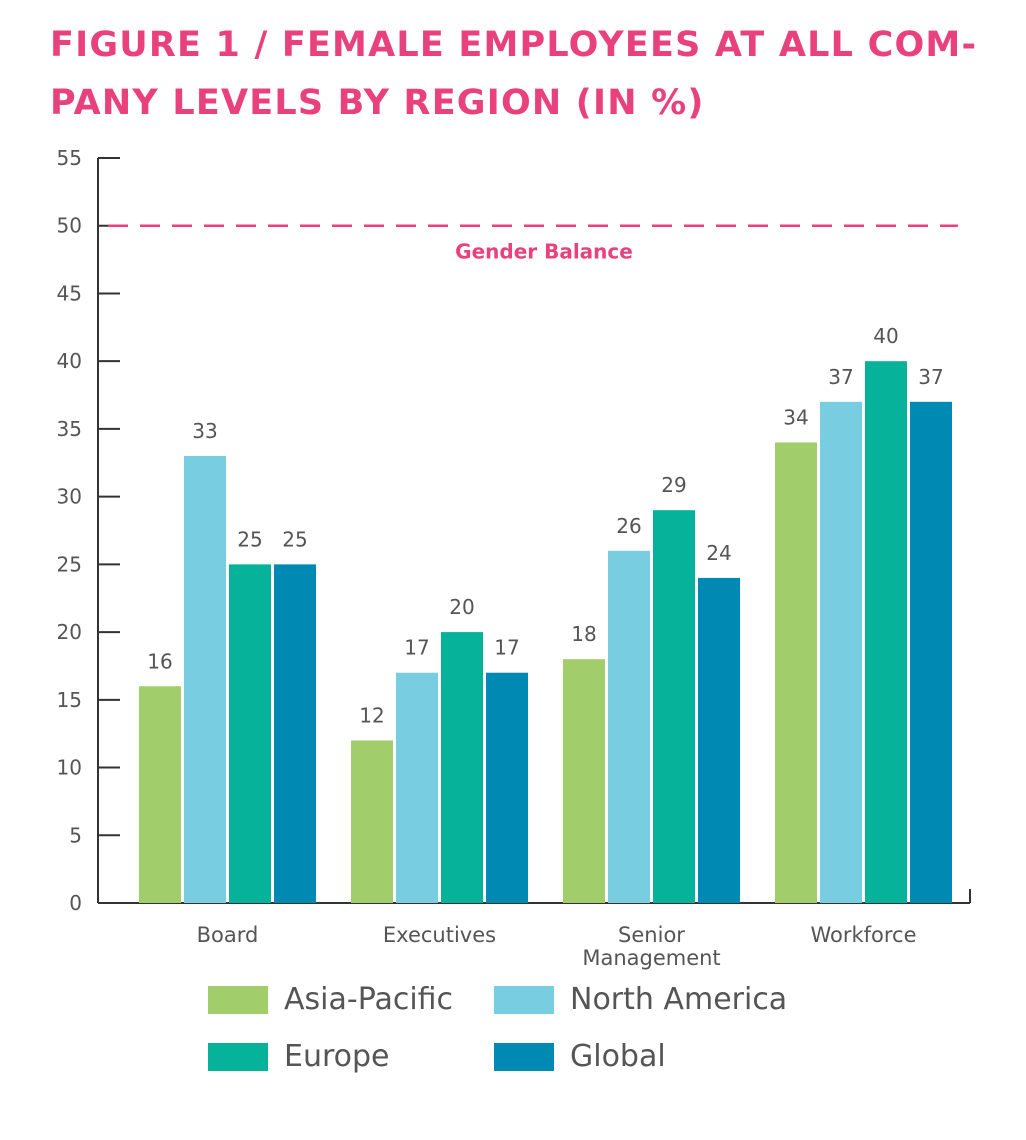  What do you see at coordinates (461, 607) in the screenshot?
I see `data-label-executives-europe: 20` at bounding box center [461, 607].